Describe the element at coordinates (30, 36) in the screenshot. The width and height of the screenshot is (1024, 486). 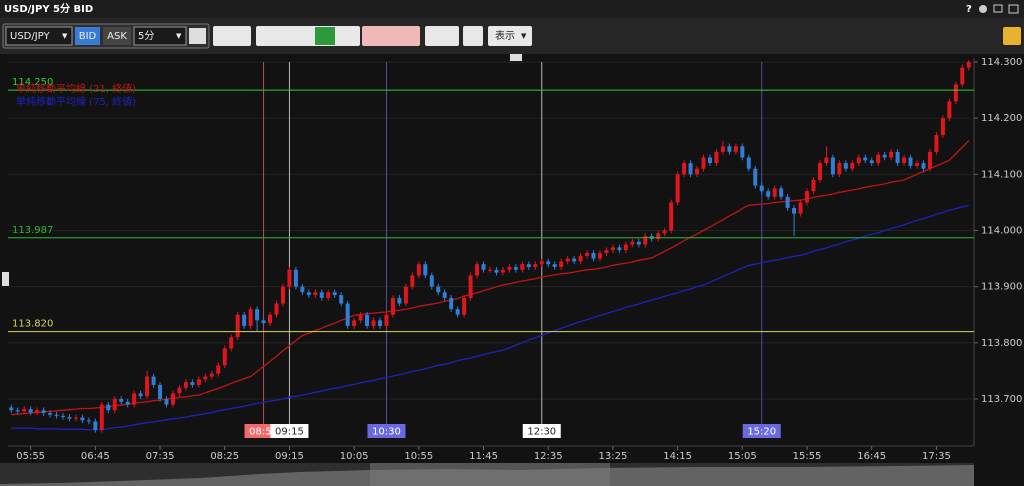
I see `symbol-label: USD/JPY` at that location.